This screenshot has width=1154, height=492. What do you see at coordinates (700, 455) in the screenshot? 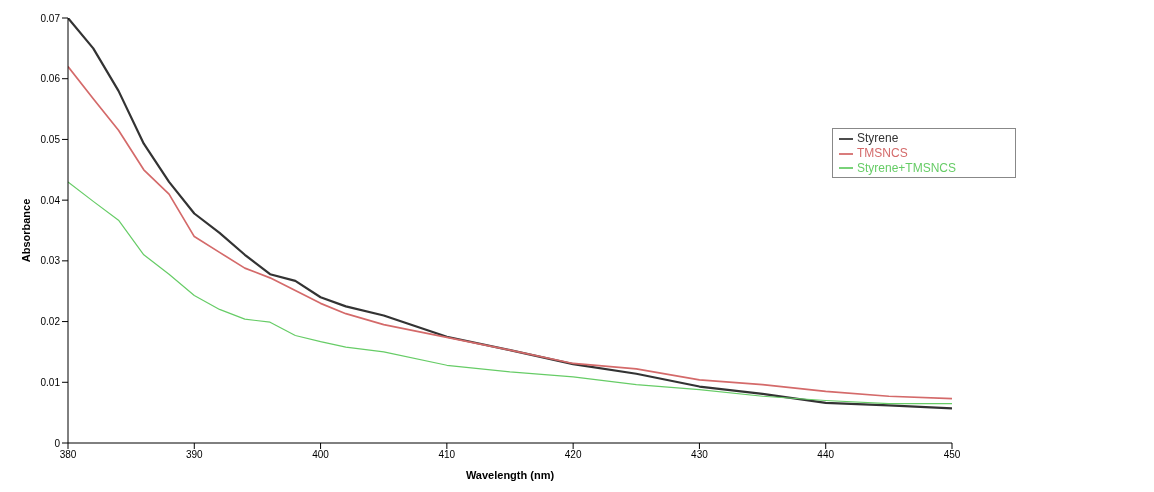
I see `x-tick-label: 430` at bounding box center [700, 455].